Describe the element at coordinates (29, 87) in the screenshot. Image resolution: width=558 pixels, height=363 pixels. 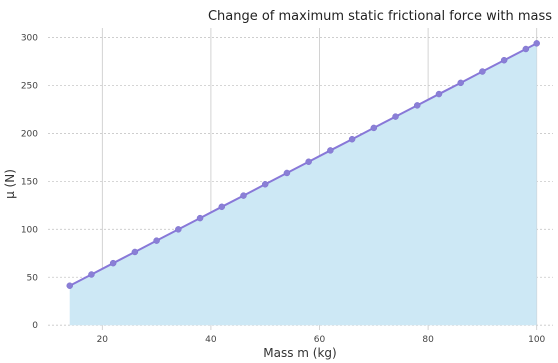
I see `y-tick-label: 250` at that location.